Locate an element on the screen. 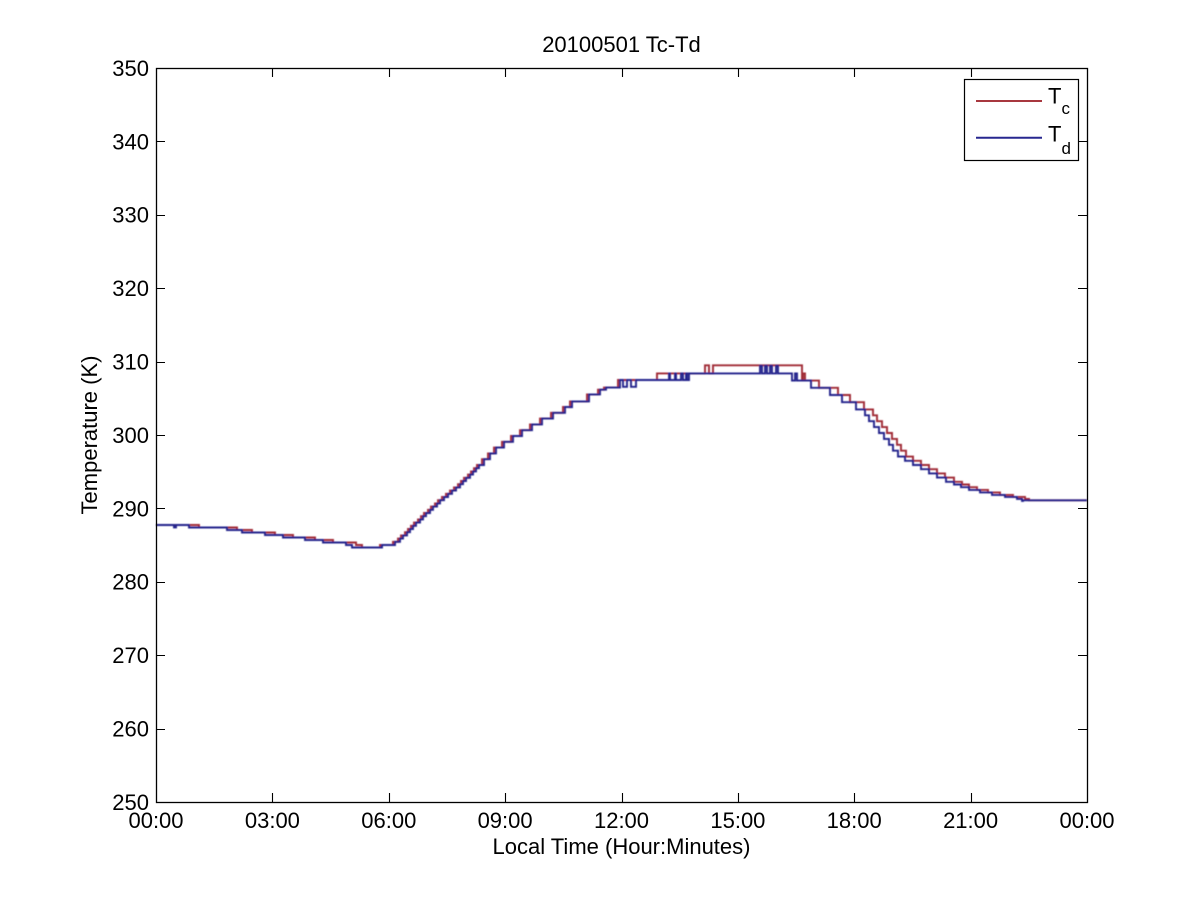  svg-text: 300 is located at coordinates (130, 435).